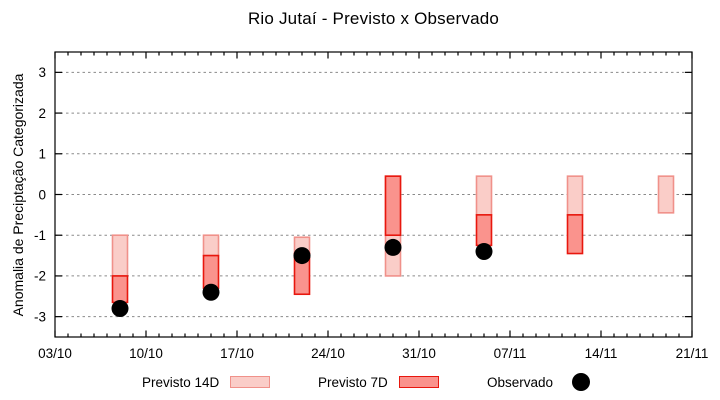 The image size is (720, 400). Describe the element at coordinates (42, 72) in the screenshot. I see `y-tick-label: 3` at that location.